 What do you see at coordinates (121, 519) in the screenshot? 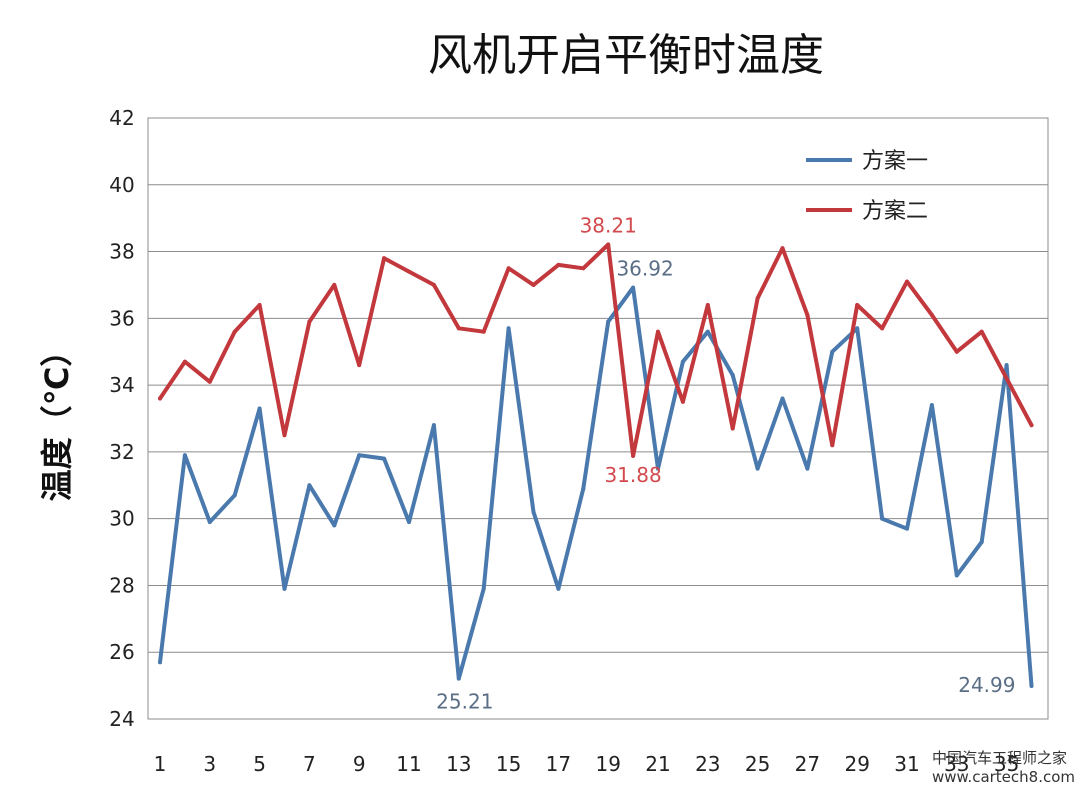
I see `y-tick-label: 30` at bounding box center [121, 519].